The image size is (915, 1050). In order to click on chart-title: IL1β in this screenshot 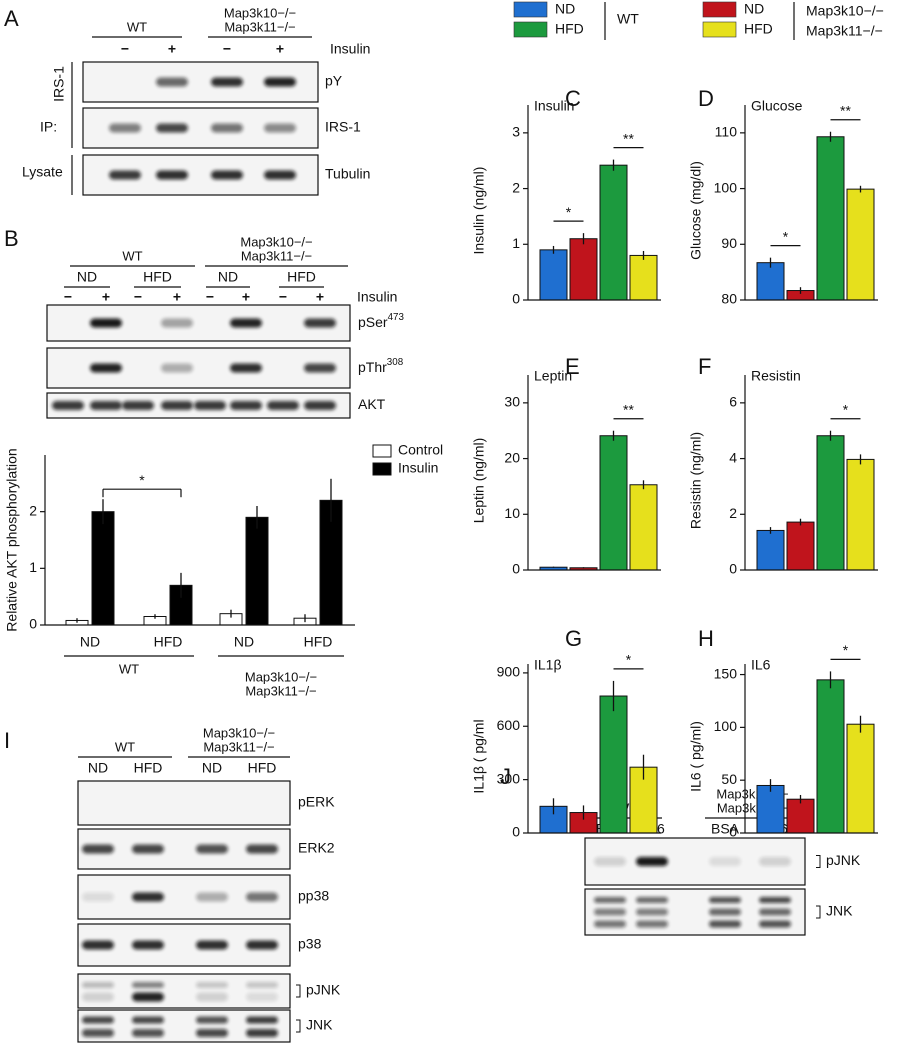, I will do `click(548, 665)`.